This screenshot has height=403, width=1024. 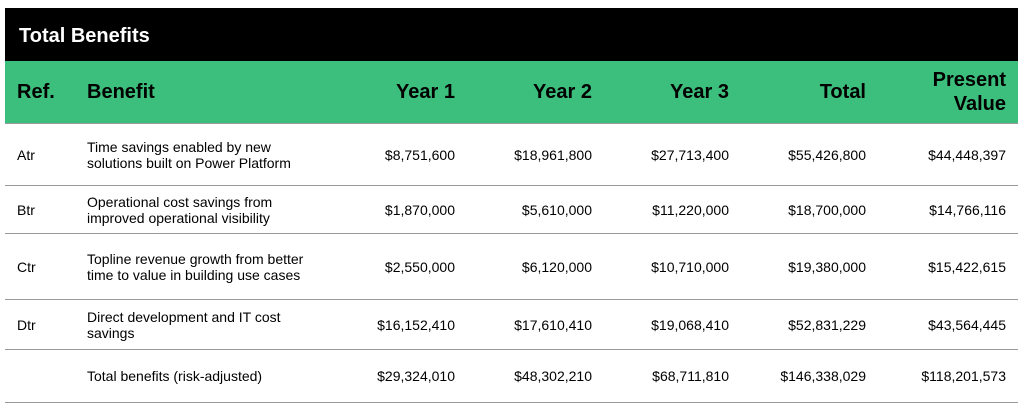 I want to click on row-total: $52,831,229, so click(x=809, y=324).